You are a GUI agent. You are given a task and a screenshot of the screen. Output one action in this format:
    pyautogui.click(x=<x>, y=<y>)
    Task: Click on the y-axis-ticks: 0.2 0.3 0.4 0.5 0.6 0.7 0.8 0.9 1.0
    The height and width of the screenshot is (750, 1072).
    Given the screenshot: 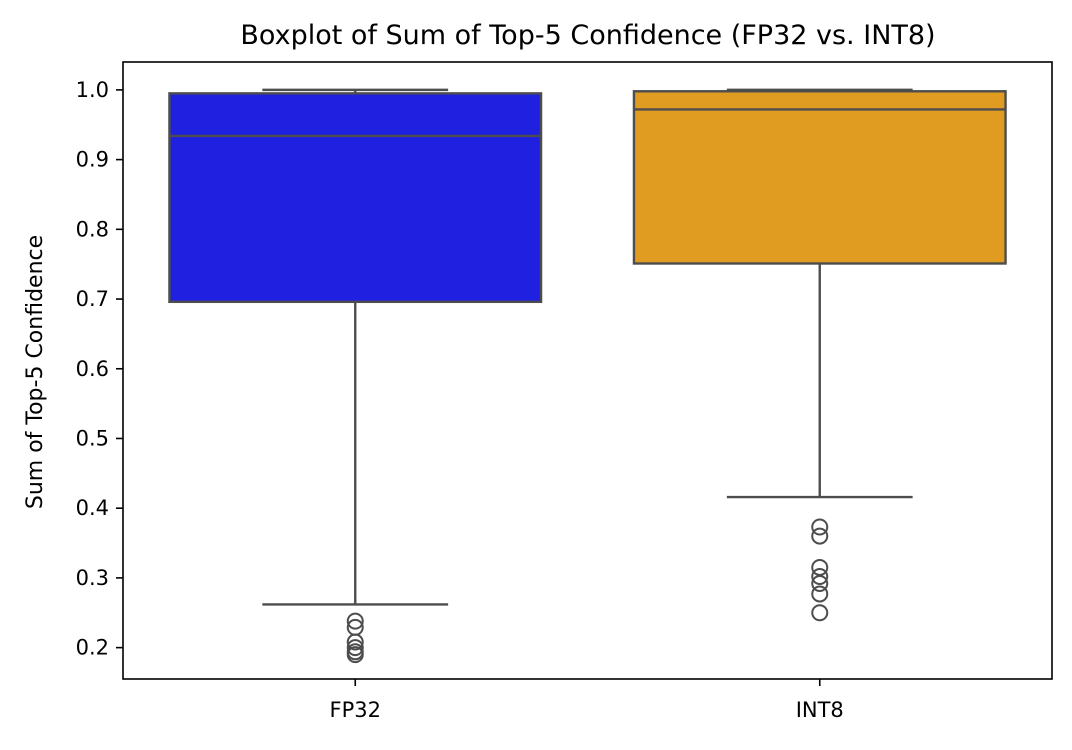 What is the action you would take?
    pyautogui.click(x=99, y=369)
    